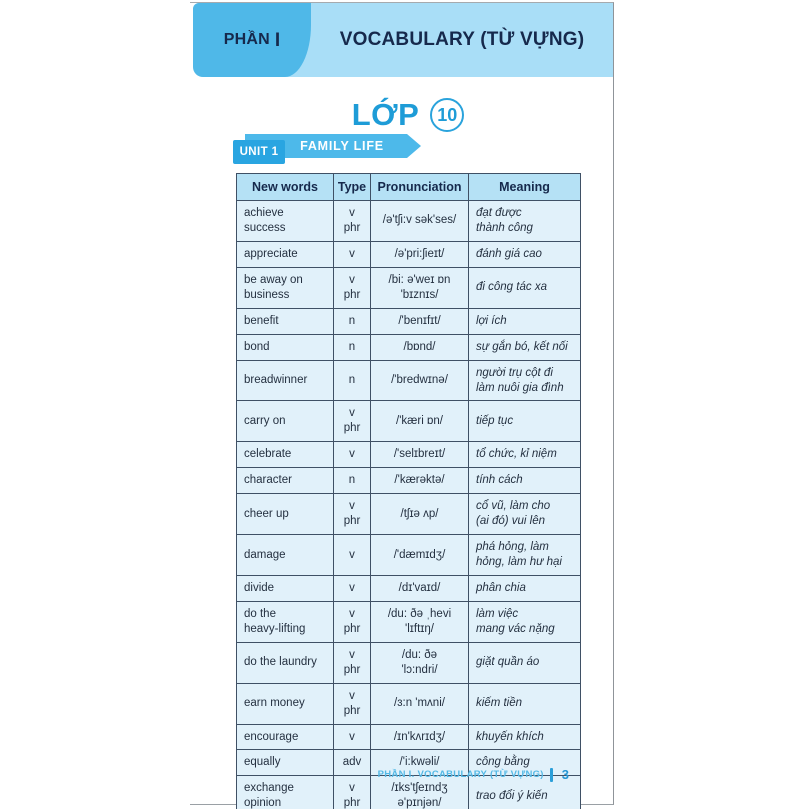 Image resolution: width=809 pixels, height=809 pixels. Describe the element at coordinates (342, 146) in the screenshot. I see `unit-name: FAMILY LIFE` at that location.